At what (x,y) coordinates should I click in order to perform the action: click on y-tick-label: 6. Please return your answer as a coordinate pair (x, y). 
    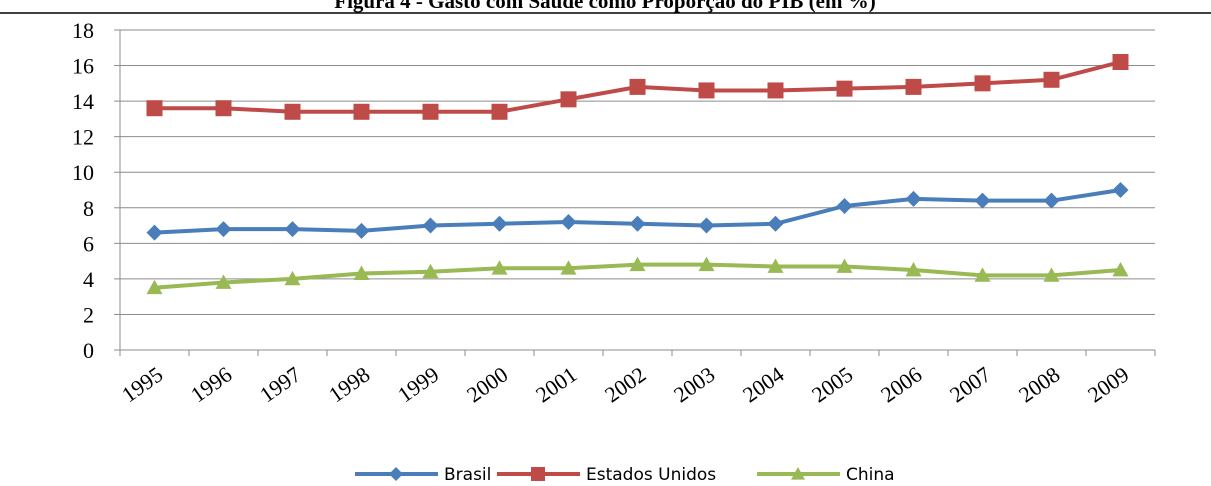
    Looking at the image, I should click on (88, 243).